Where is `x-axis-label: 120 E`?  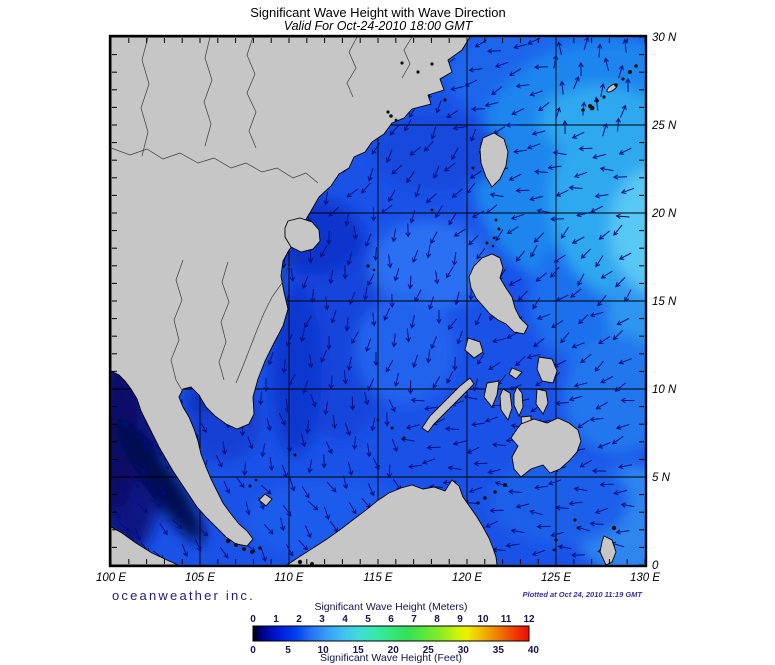
x-axis-label: 120 E is located at coordinates (467, 578).